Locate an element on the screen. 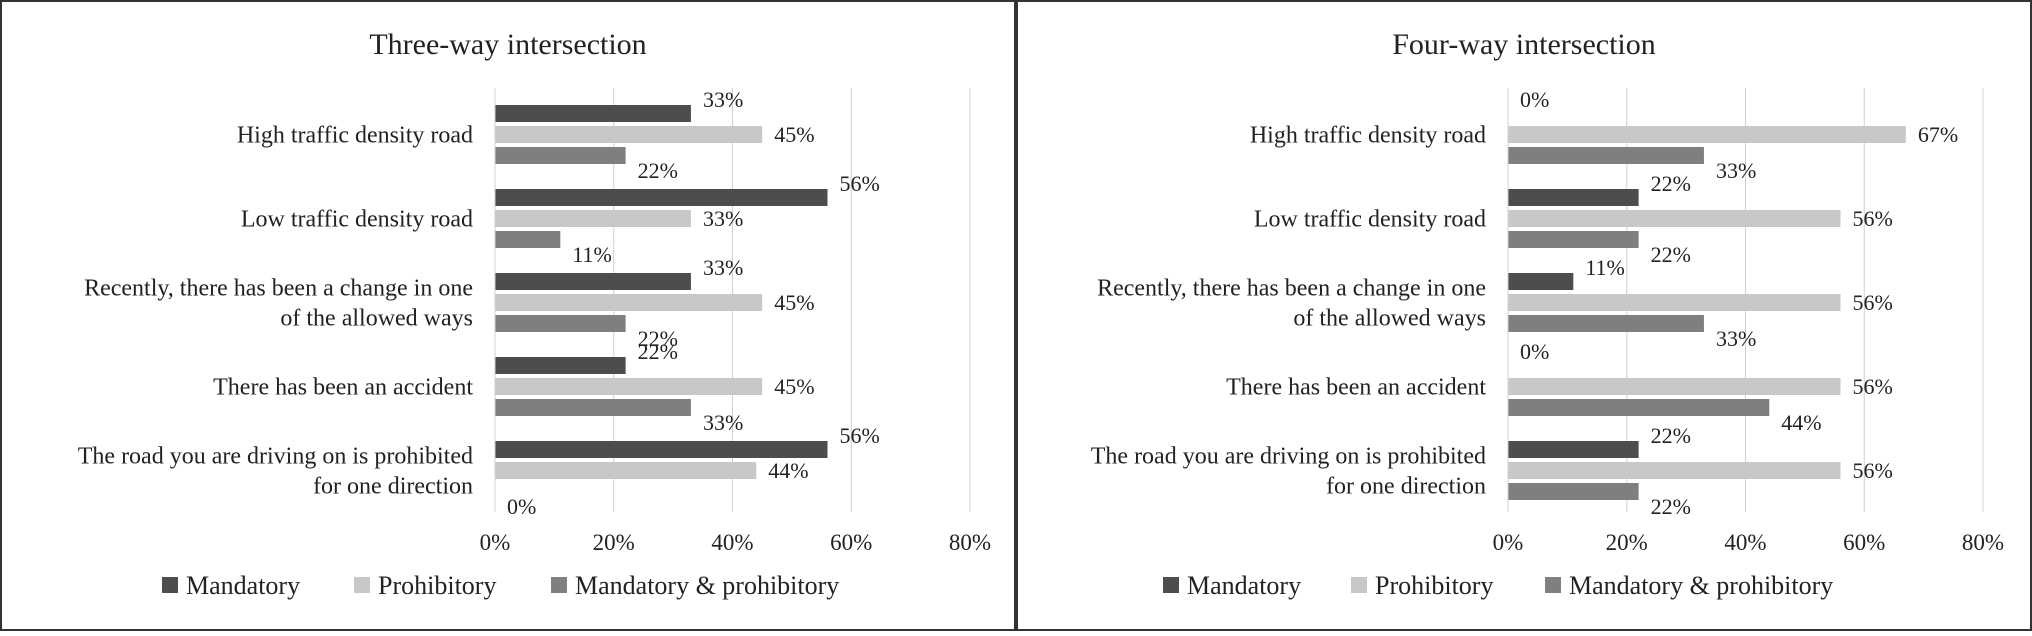  chart-title: Four-way intersection is located at coordinates (1524, 44).